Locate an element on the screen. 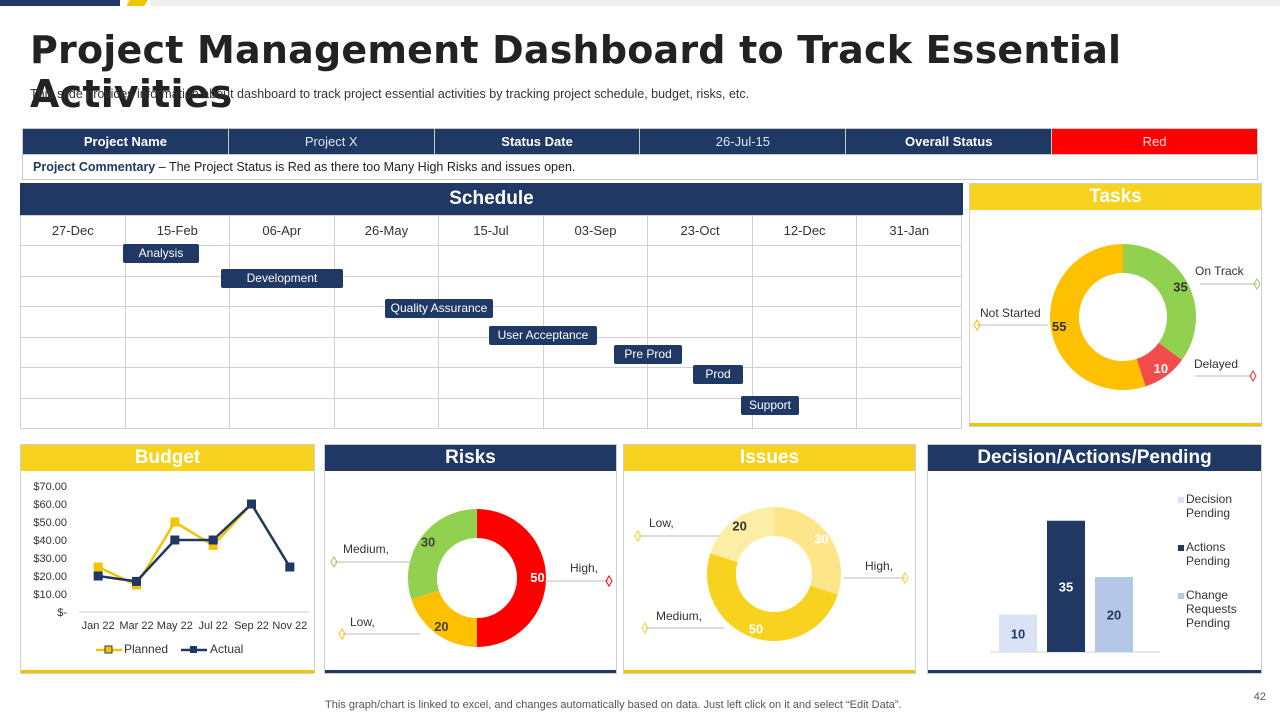 This screenshot has height=720, width=1280. schedule-date: 31-Jan is located at coordinates (909, 230).